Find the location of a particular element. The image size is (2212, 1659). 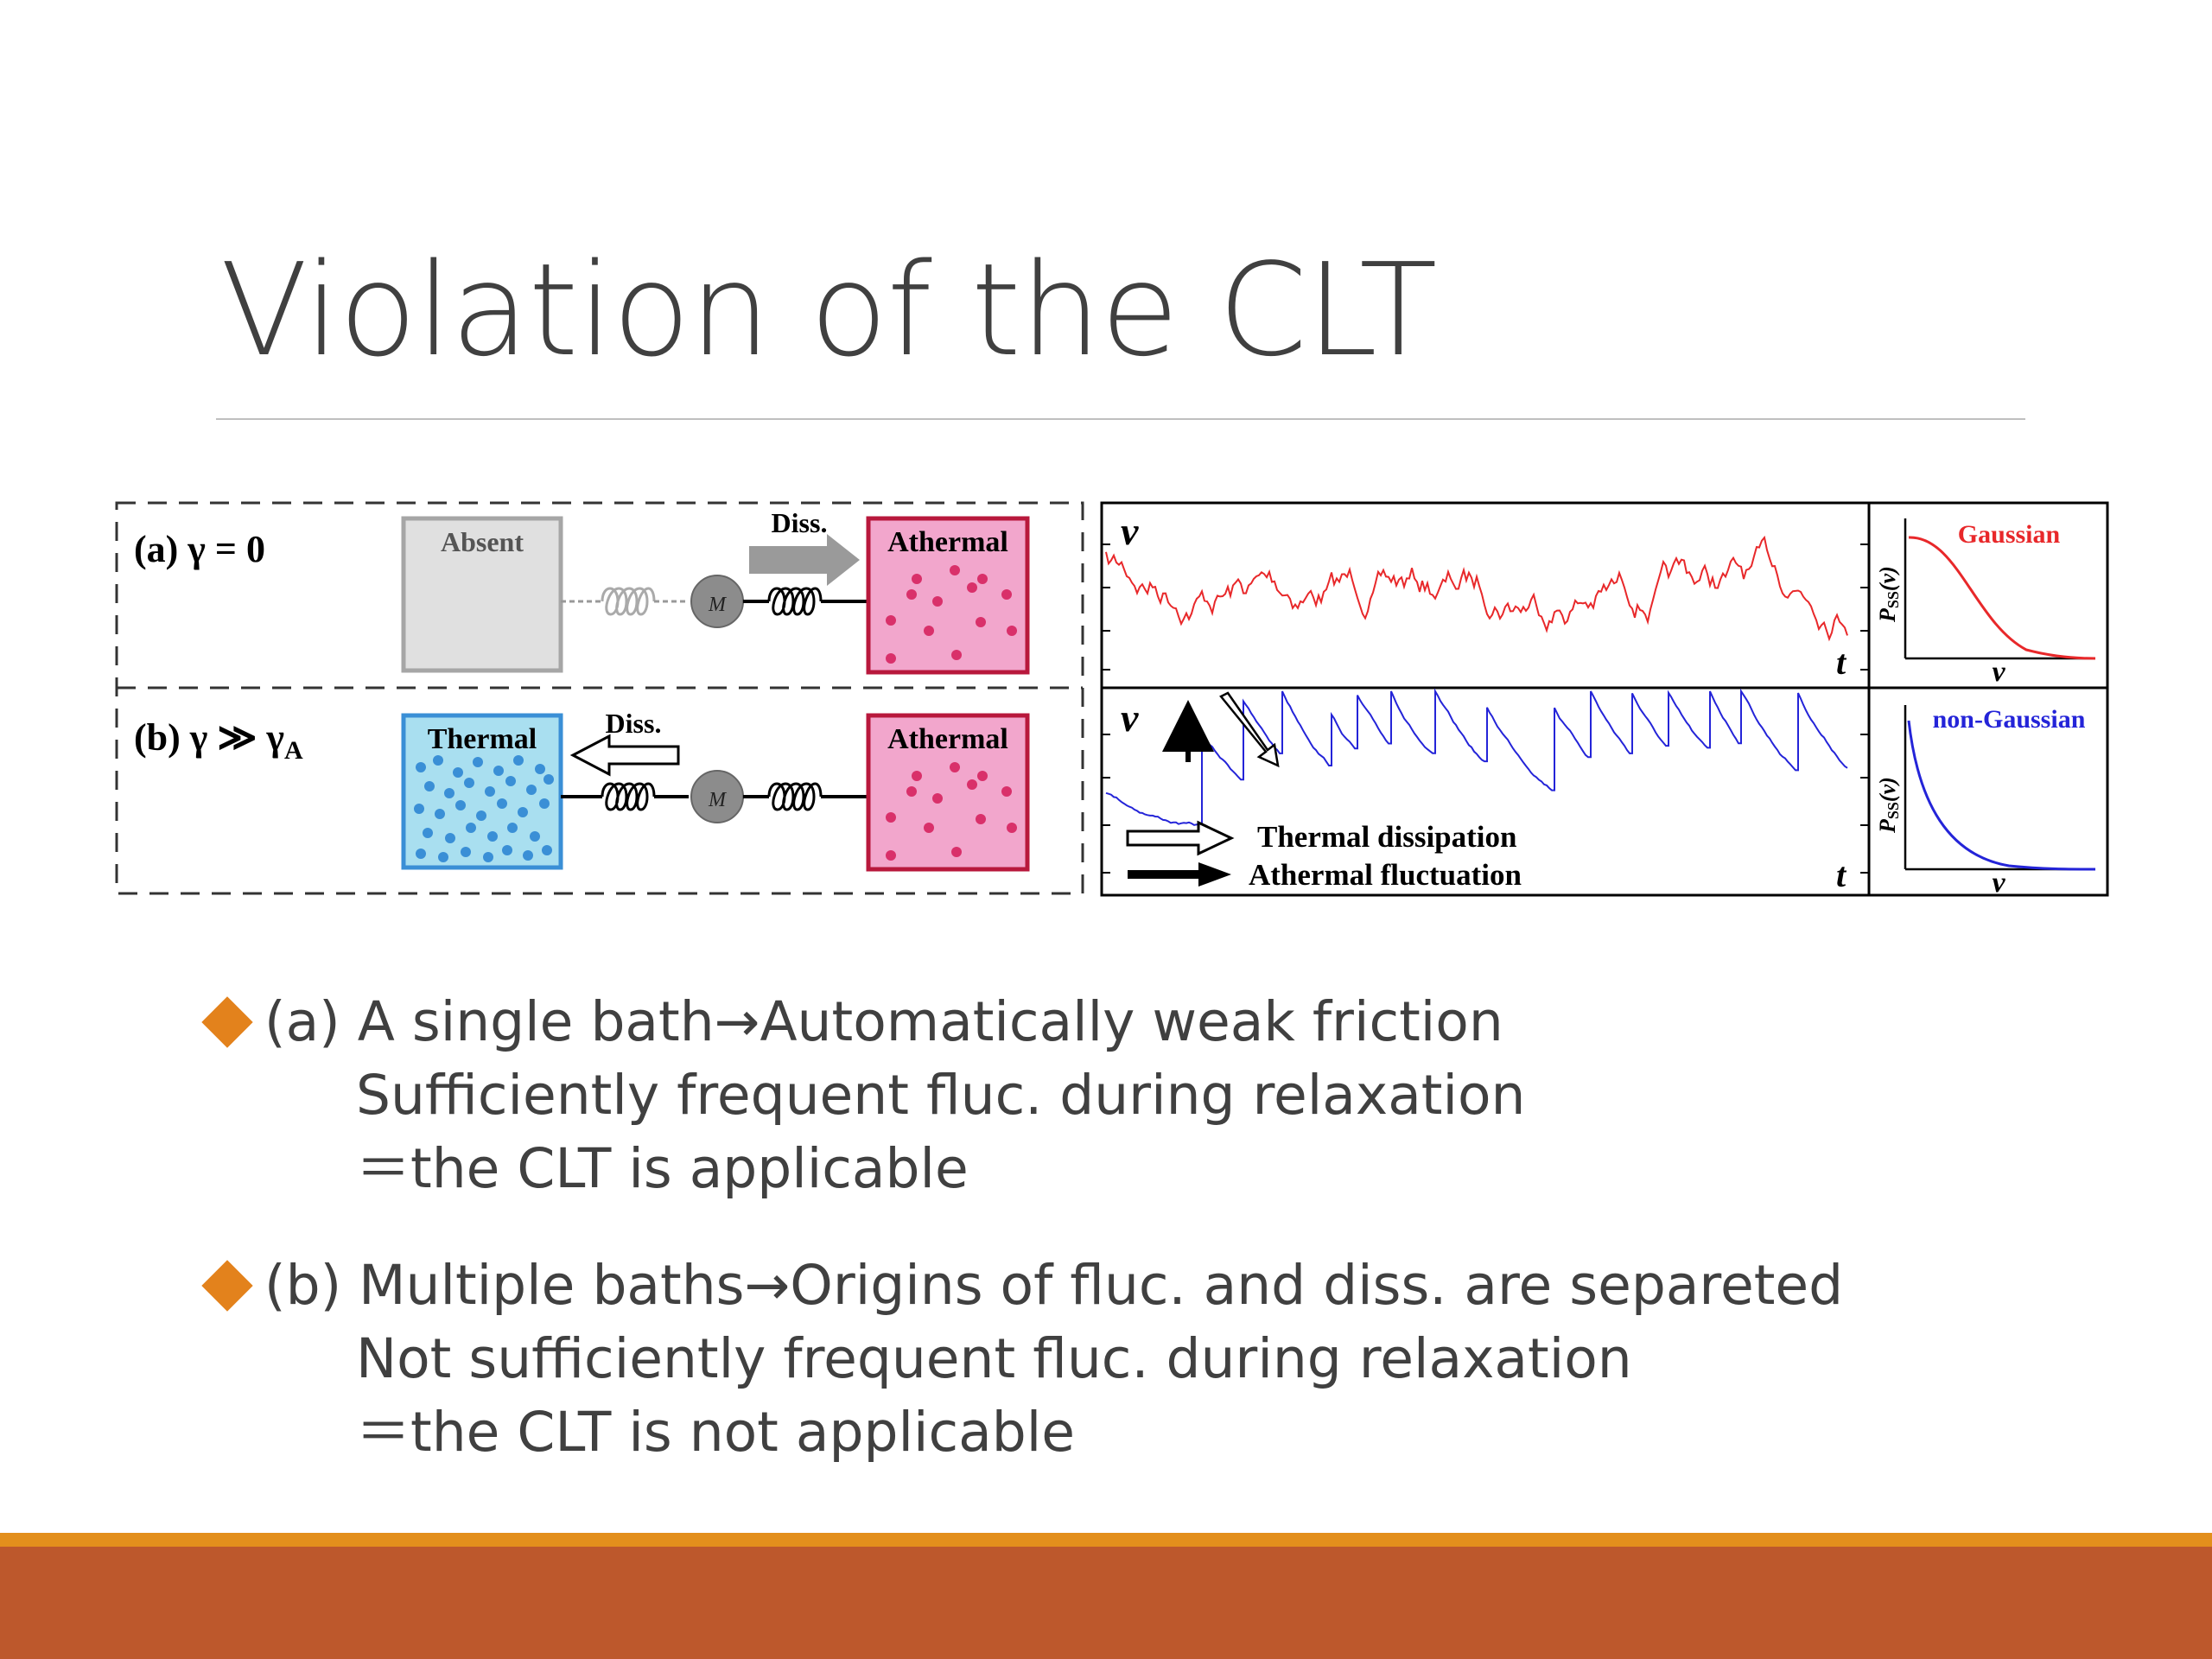

trace-b-signal is located at coordinates (1476, 757).